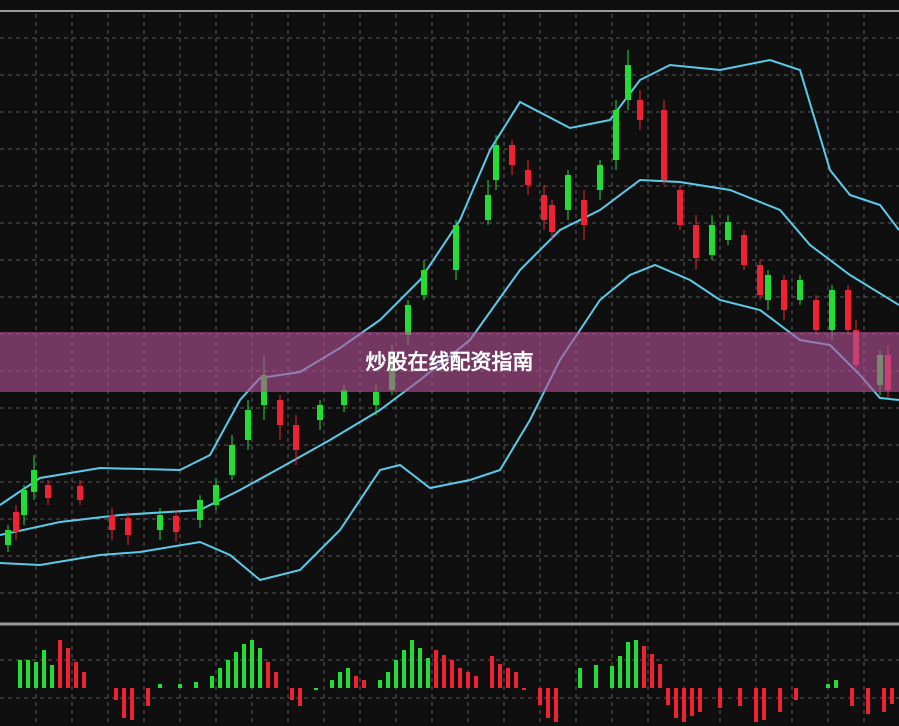  What do you see at coordinates (428, 665) in the screenshot?
I see `green-histogram` at bounding box center [428, 665].